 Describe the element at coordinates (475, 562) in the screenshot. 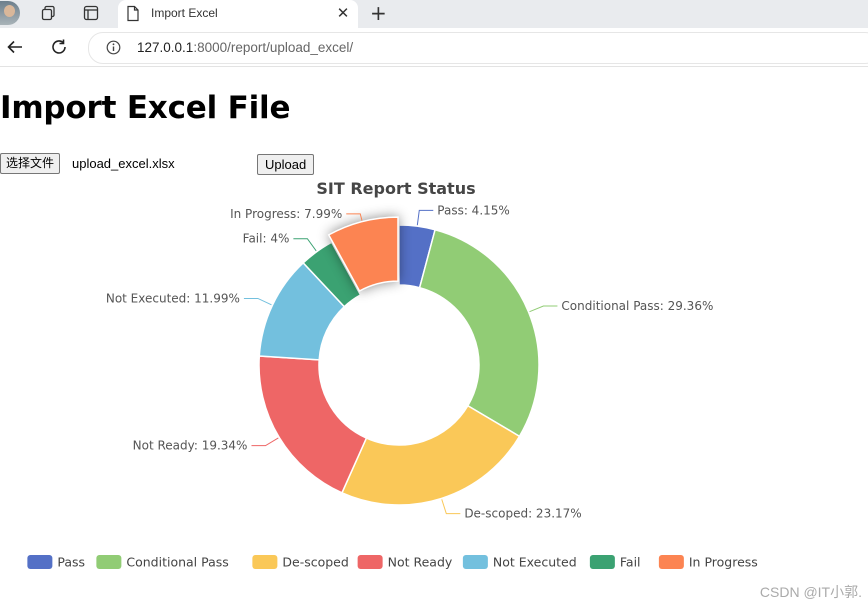

I see `legend-swatch-not-executed` at that location.